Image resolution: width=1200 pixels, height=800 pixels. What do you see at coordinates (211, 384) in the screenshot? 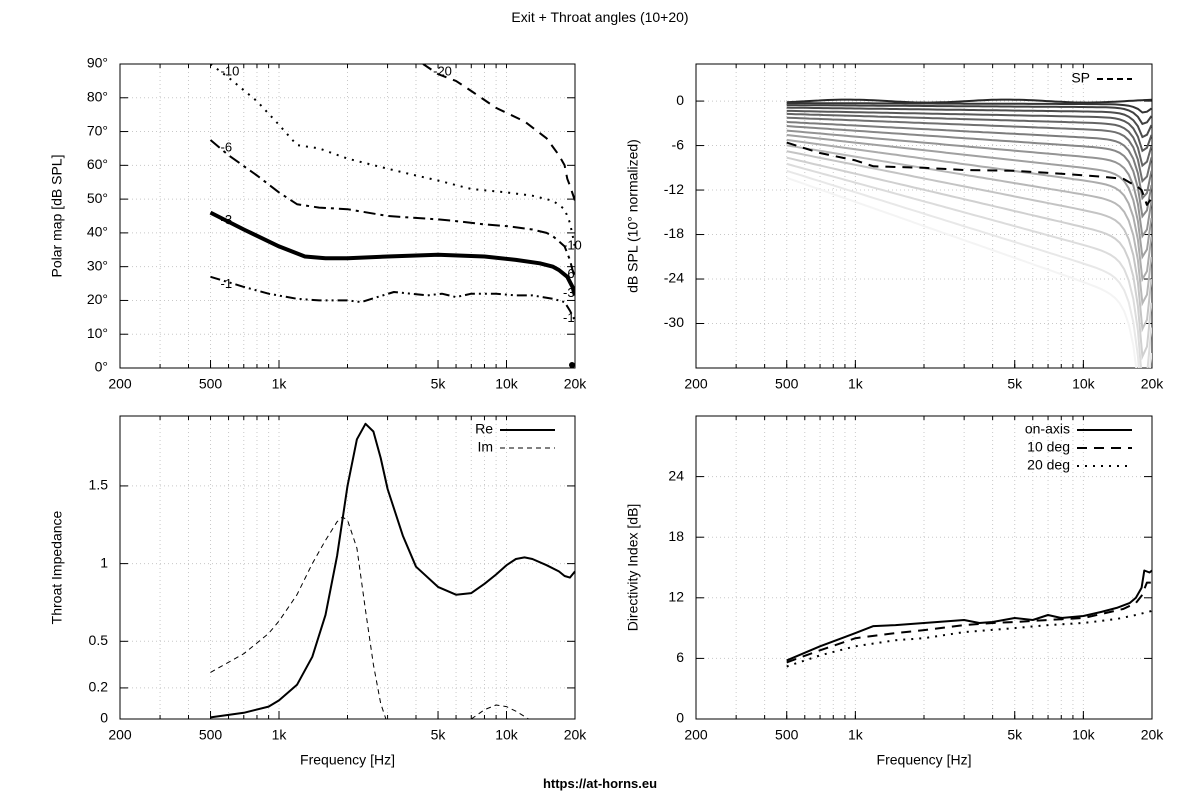
I see `polar-x-tick-label: 500` at bounding box center [211, 384].